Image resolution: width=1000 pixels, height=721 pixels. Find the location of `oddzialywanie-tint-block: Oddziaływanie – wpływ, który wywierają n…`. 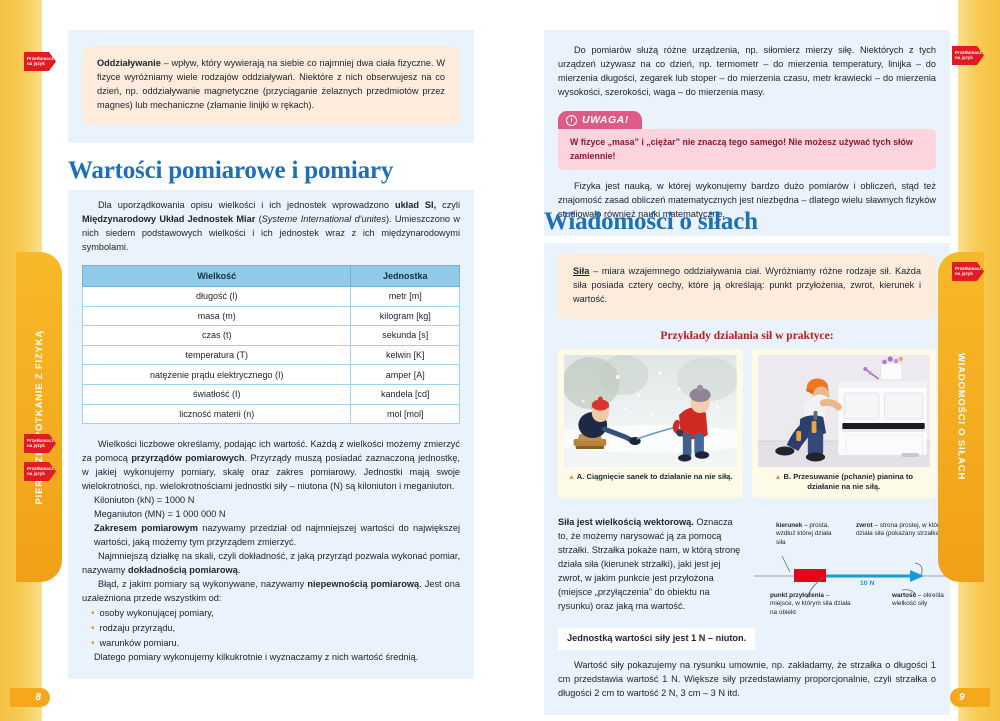

oddzialywanie-tint-block: Oddziaływanie – wpływ, który wywierają n… is located at coordinates (271, 86).